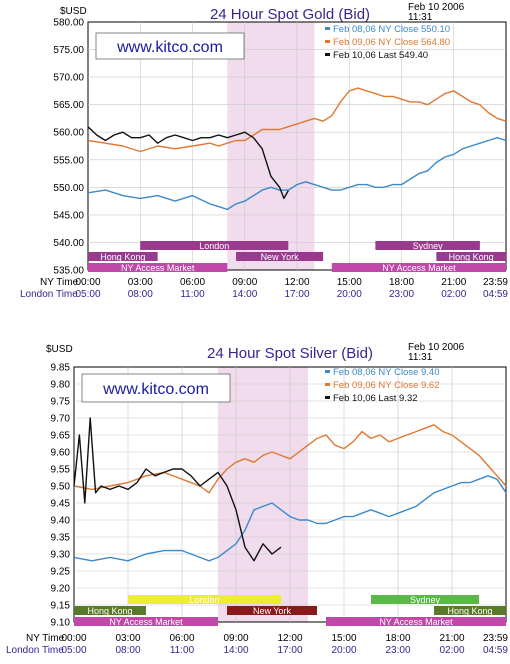 The width and height of the screenshot is (510, 664). I want to click on date-label: Feb 10 2006, so click(436, 7).